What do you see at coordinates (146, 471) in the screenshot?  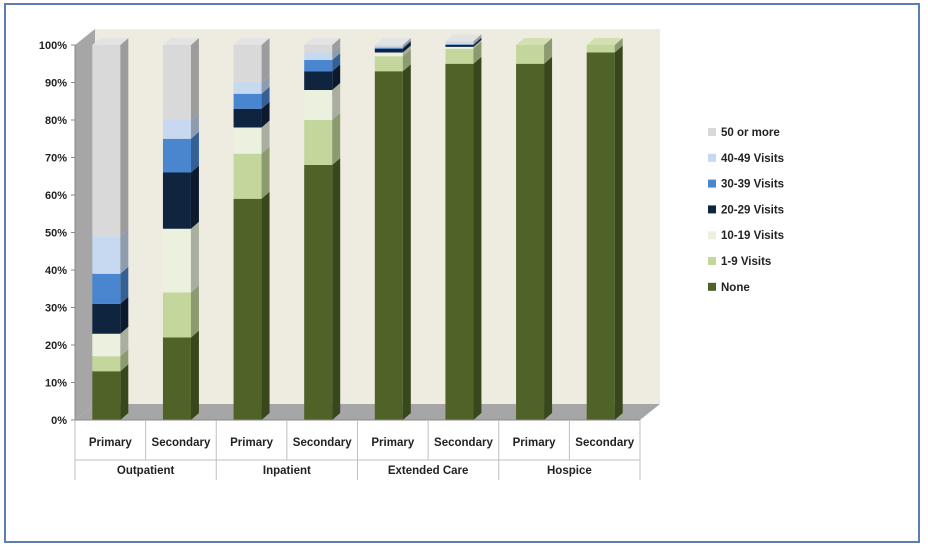 I see `x-group-label: Outpatient` at bounding box center [146, 471].